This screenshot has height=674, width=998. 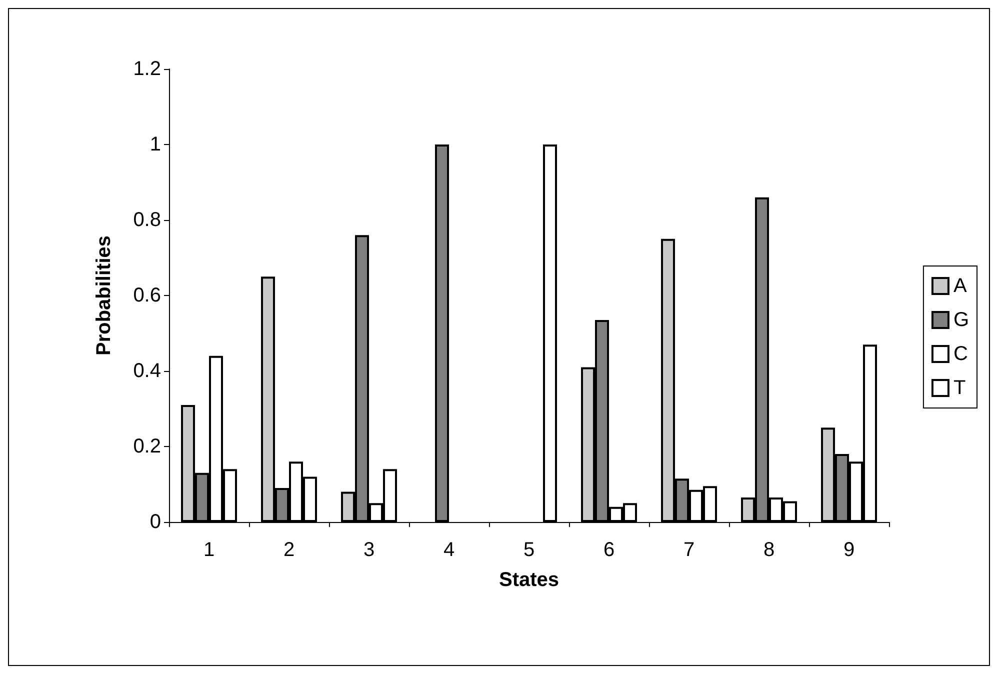 What do you see at coordinates (147, 69) in the screenshot?
I see `y-tick-label: 1.2` at bounding box center [147, 69].